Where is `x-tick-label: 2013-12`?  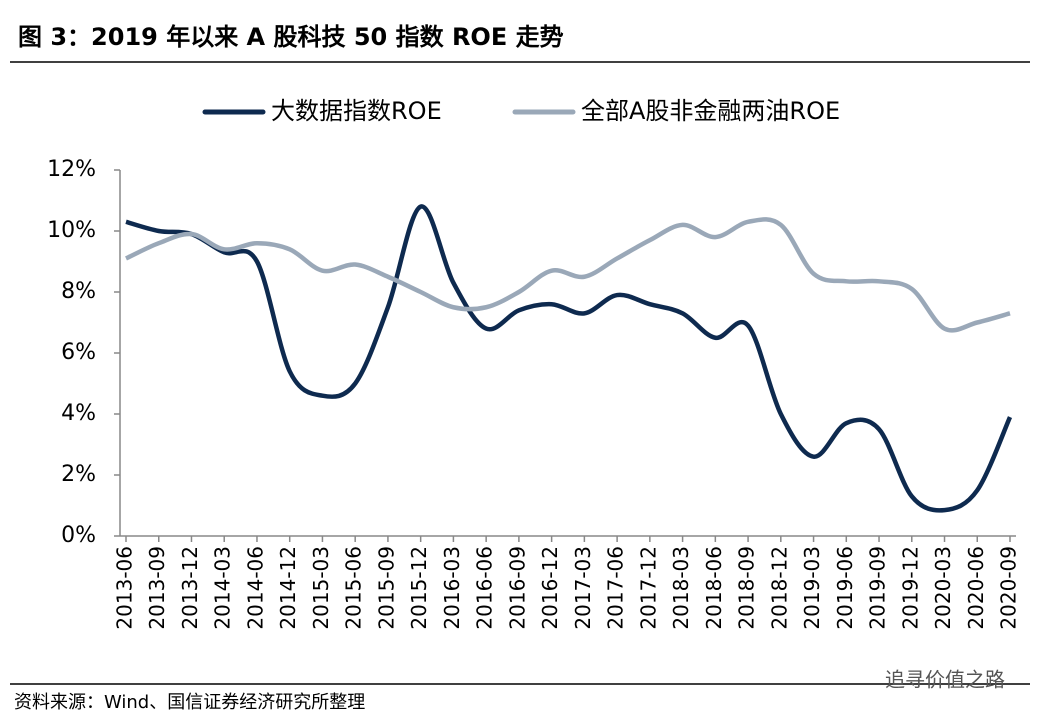
x-tick-label: 2013-12 is located at coordinates (190, 588).